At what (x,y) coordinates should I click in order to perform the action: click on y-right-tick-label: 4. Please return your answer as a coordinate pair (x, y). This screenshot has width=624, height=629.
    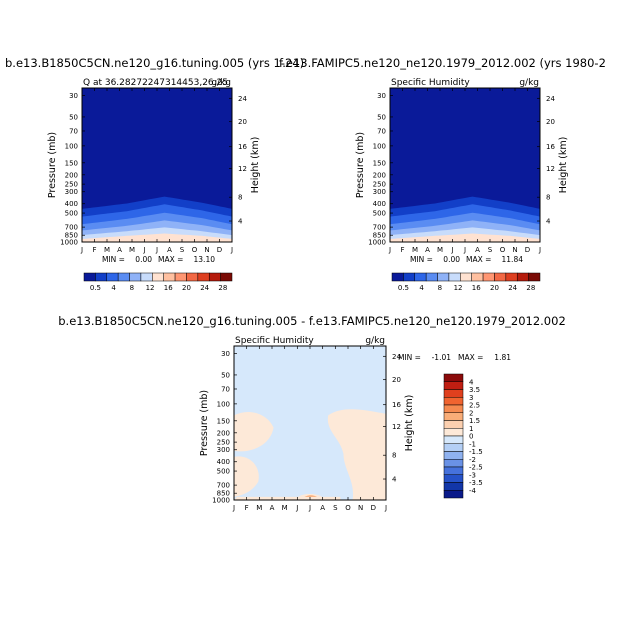
    Looking at the image, I should click on (240, 222).